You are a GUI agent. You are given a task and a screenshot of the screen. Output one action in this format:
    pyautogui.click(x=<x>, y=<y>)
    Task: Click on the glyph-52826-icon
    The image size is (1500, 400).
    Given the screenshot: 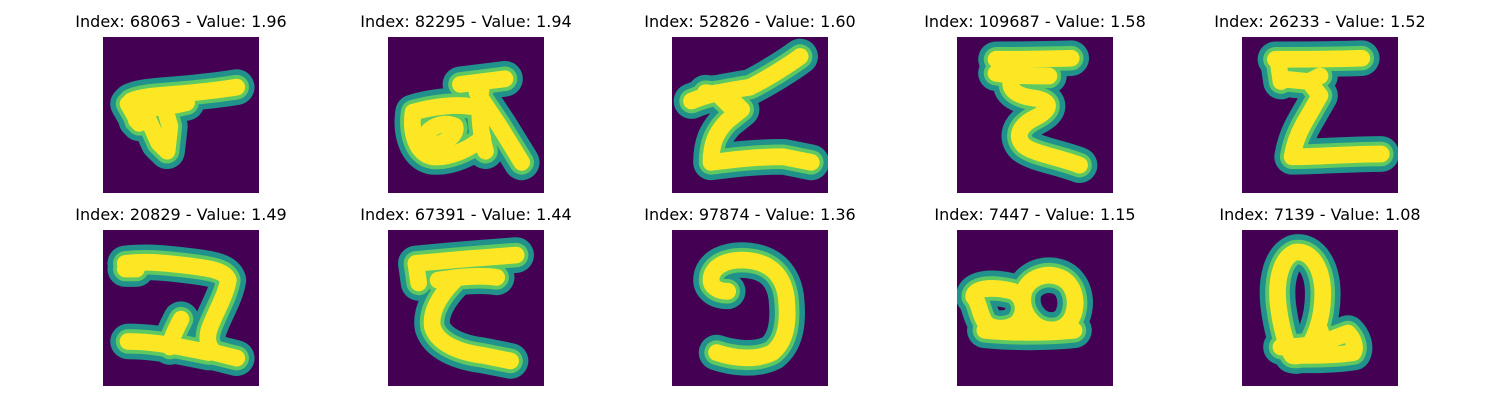 What is the action you would take?
    pyautogui.click(x=750, y=115)
    